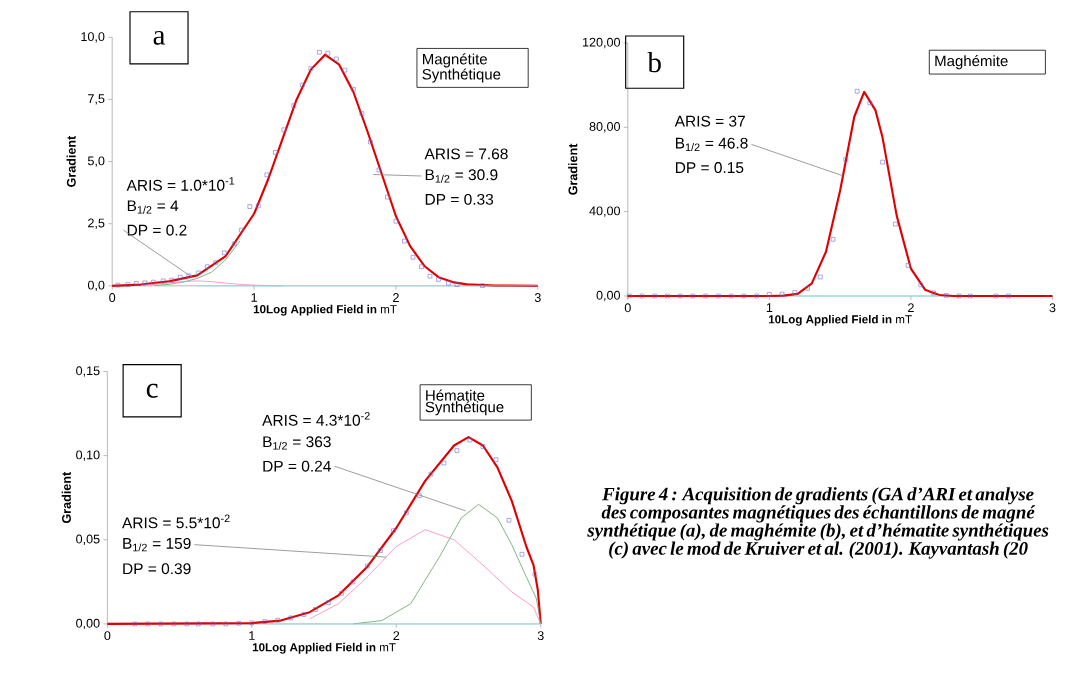 The image size is (1066, 677). Describe the element at coordinates (654, 62) in the screenshot. I see `annotation: b` at that location.